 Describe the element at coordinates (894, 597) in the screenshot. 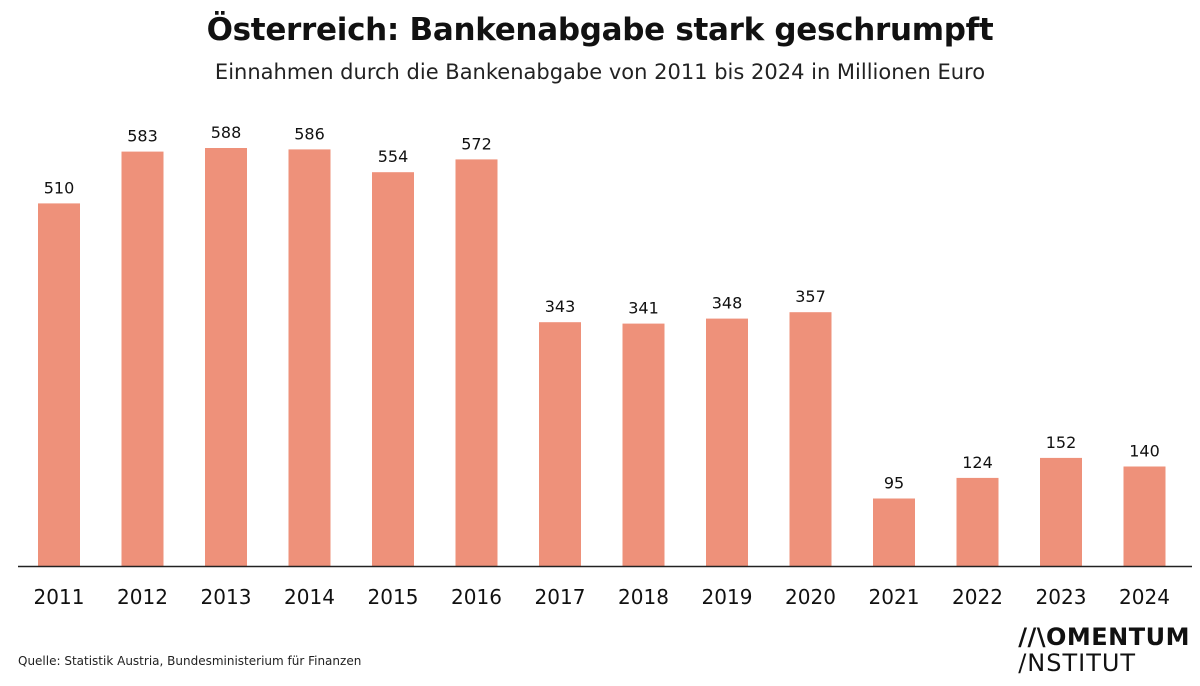

I see `x-tick-label-2021: 2021` at that location.